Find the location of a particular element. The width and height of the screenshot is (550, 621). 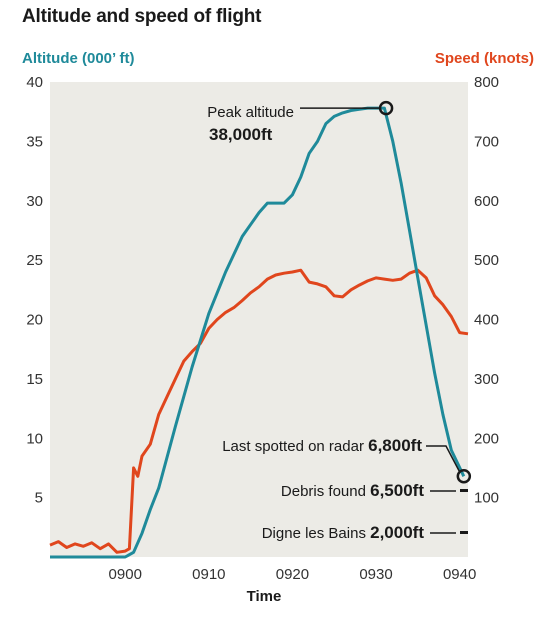

y-right-tick-label: 800 is located at coordinates (486, 82).